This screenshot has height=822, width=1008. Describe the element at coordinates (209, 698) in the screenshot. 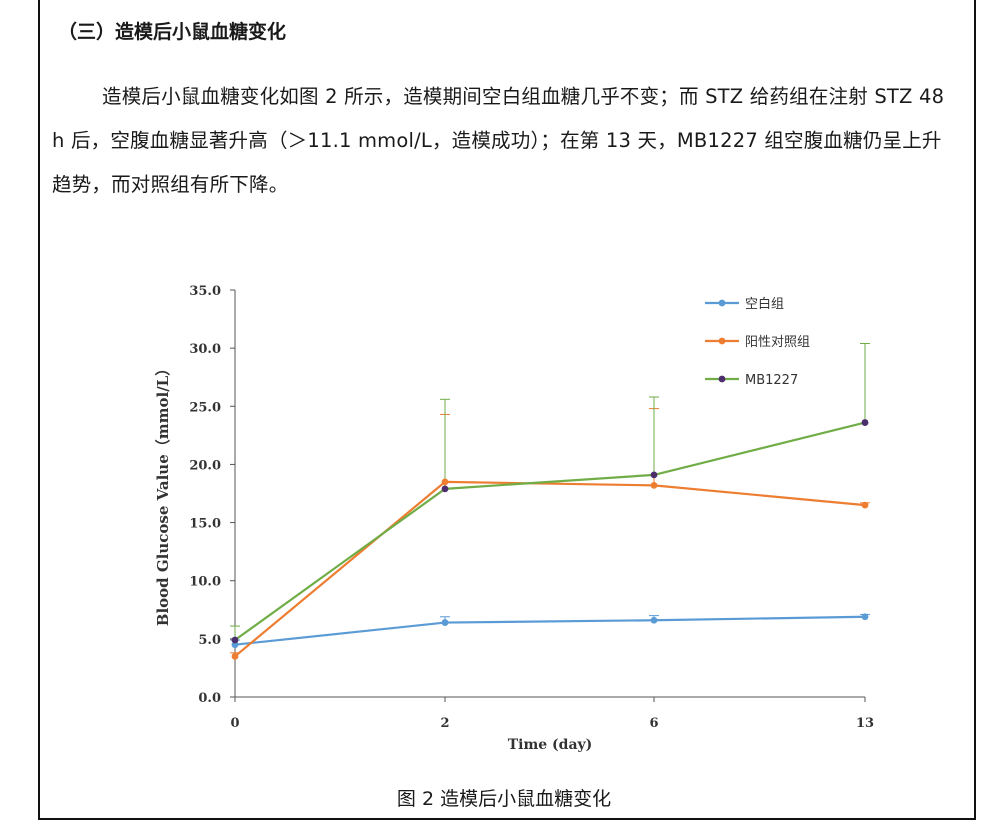

I see `y-tick-label: 0.0` at that location.